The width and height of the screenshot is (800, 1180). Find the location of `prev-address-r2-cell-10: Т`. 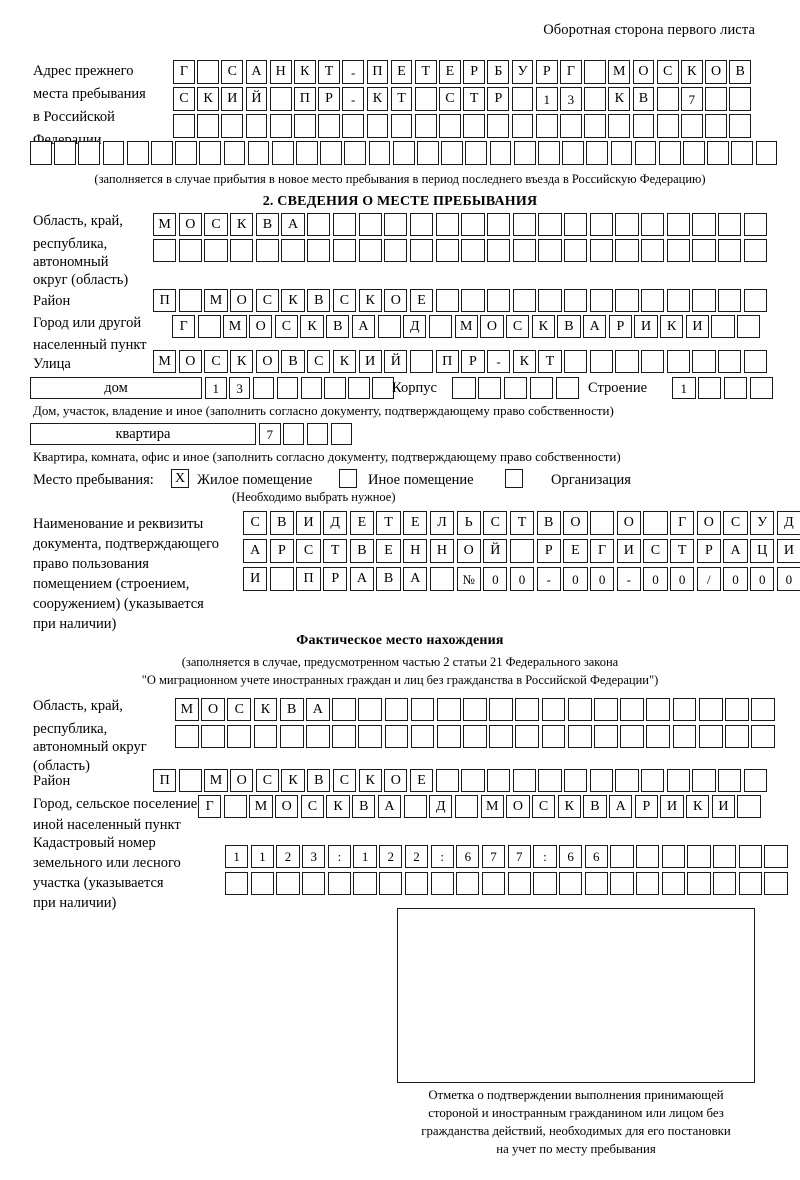

prev-address-r2-cell-10: Т is located at coordinates (401, 99).